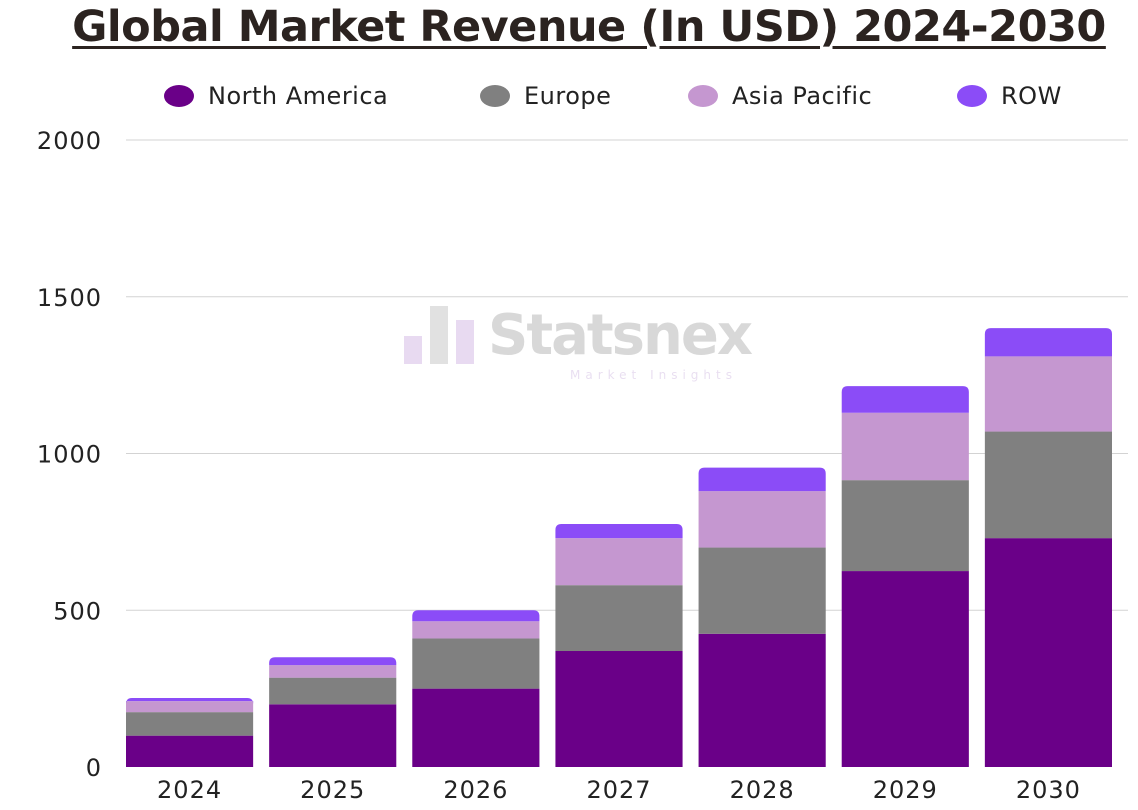 This screenshot has height=810, width=1138. What do you see at coordinates (94, 768) in the screenshot?
I see `y-tick-label: 0` at bounding box center [94, 768].